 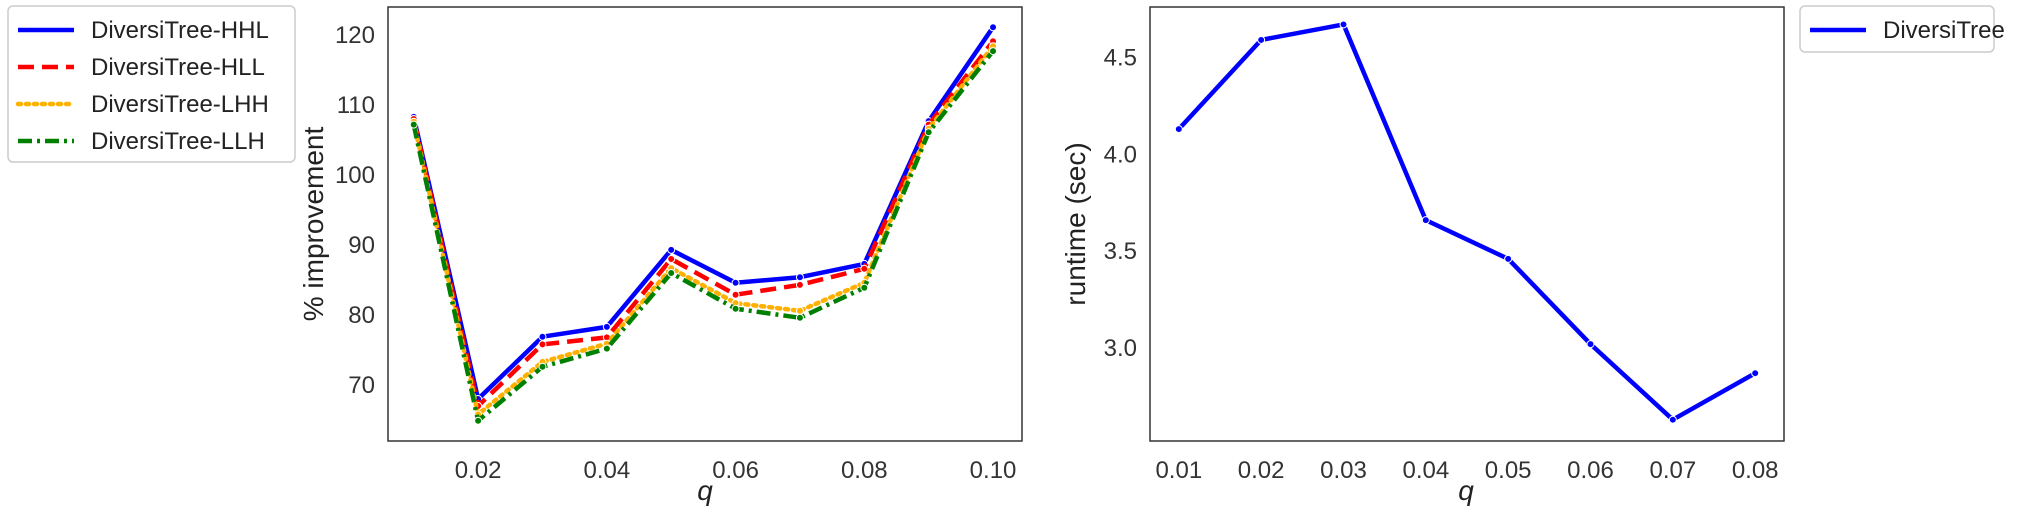 I want to click on improvement-y-tick-label: 80, so click(x=361, y=315).